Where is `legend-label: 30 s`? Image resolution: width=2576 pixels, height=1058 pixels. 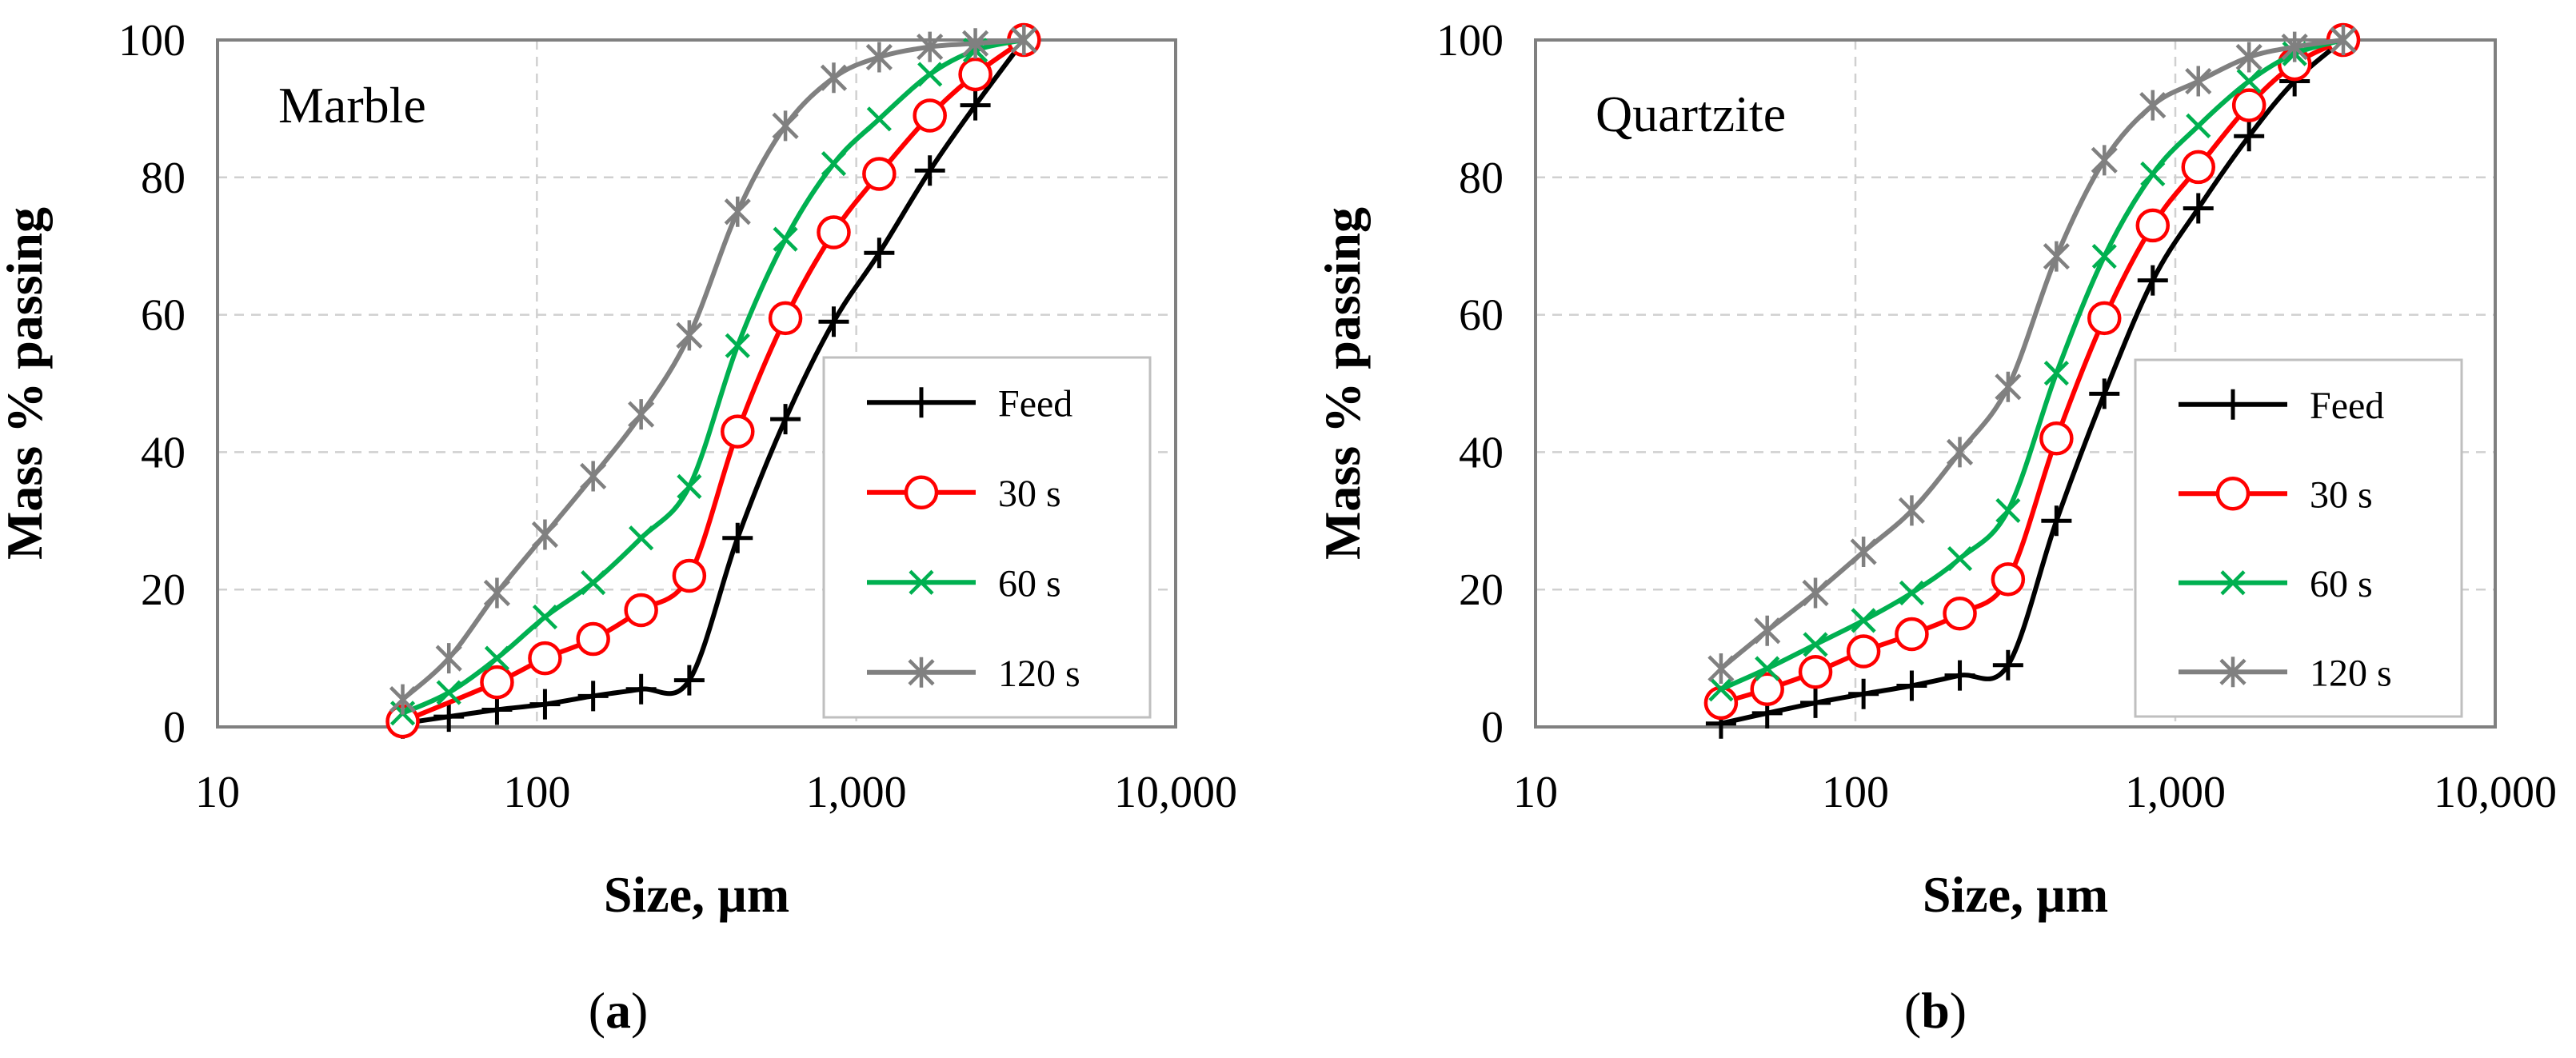 legend-label: 30 s is located at coordinates (1029, 494).